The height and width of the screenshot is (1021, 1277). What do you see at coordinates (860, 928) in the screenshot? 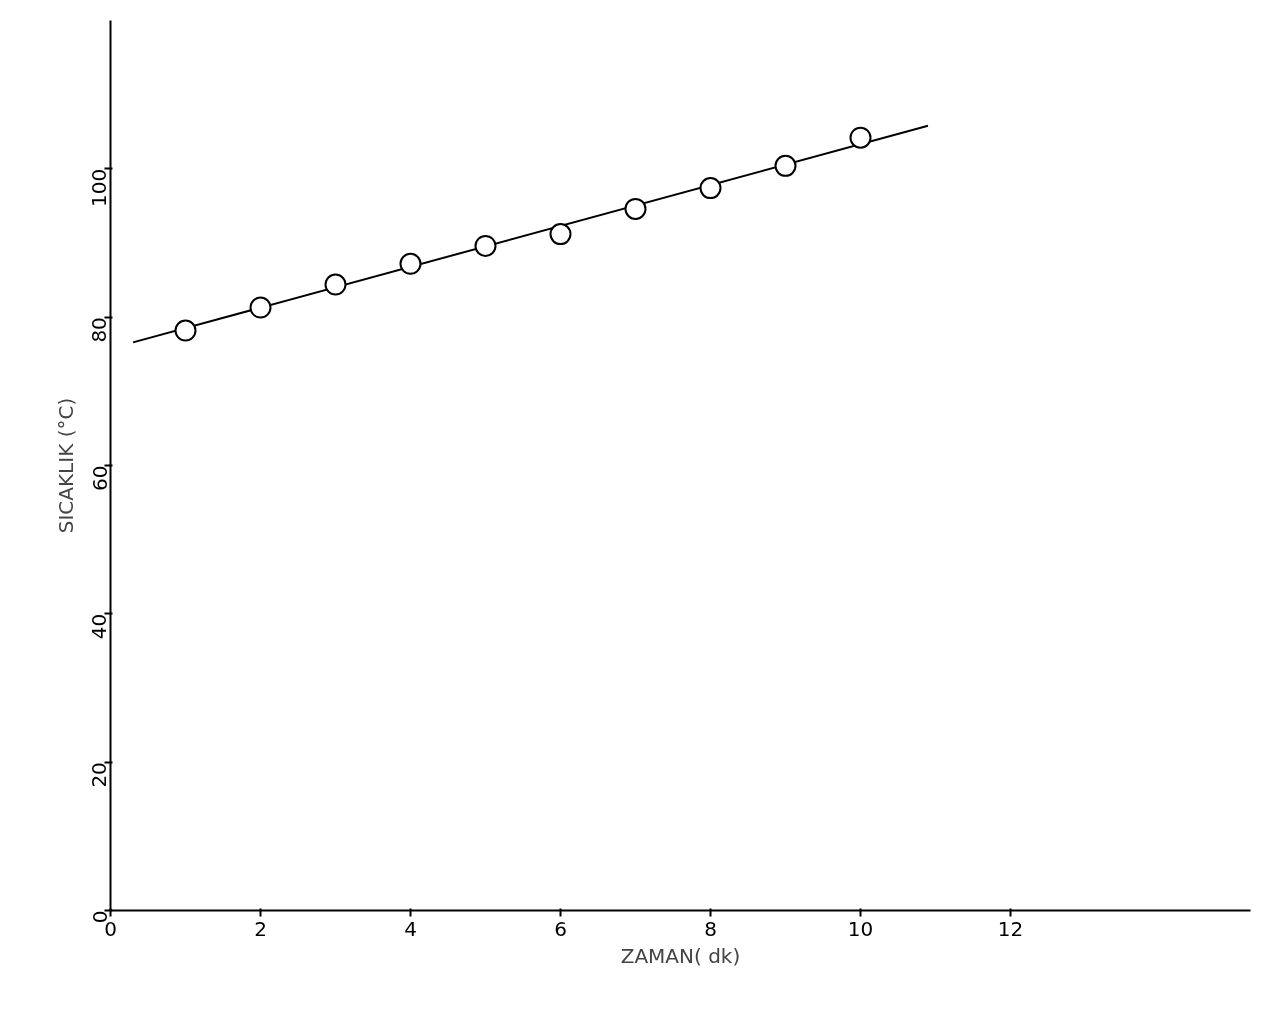
I see `x-tick-label: 10` at bounding box center [860, 928].